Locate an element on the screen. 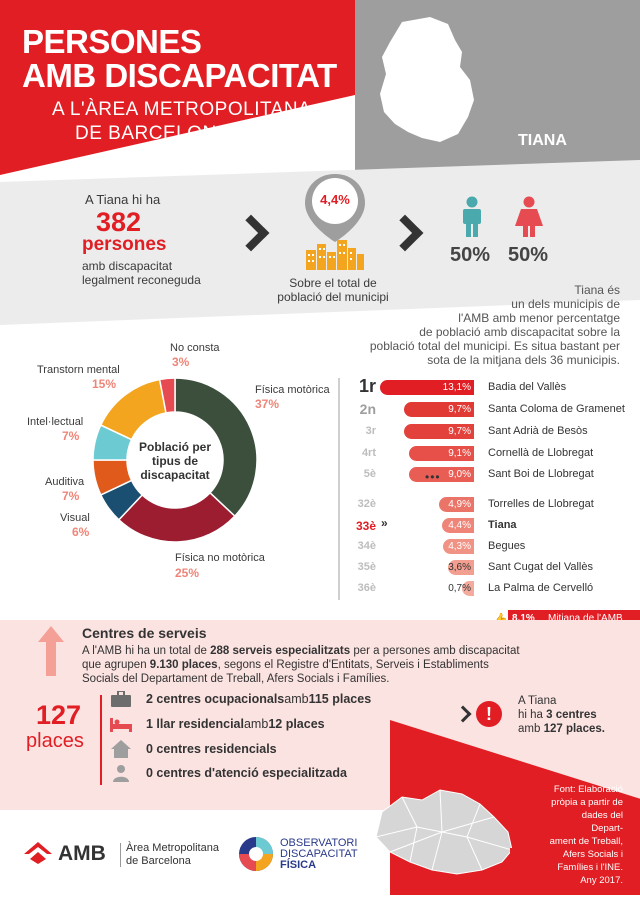  source-line: ament de Treball, is located at coordinates (586, 841).